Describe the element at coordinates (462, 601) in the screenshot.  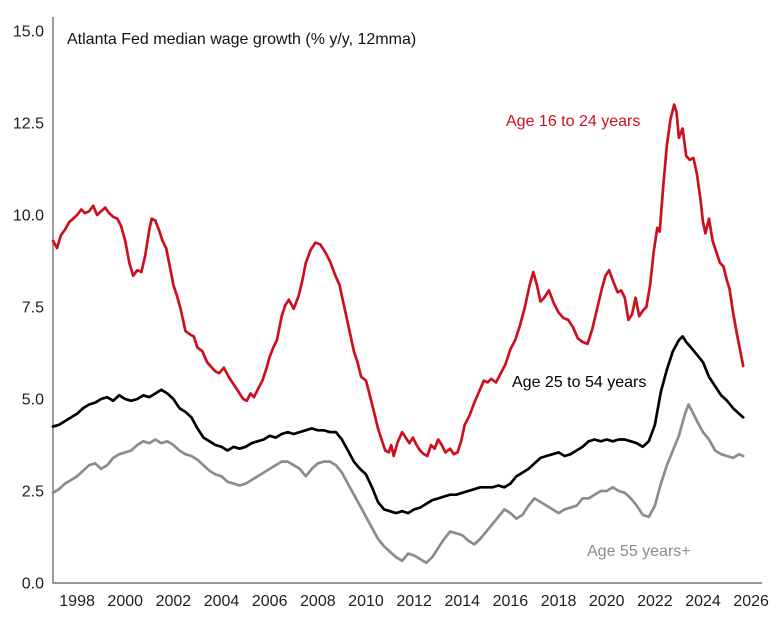
I see `x-tick-label: 2014` at that location.